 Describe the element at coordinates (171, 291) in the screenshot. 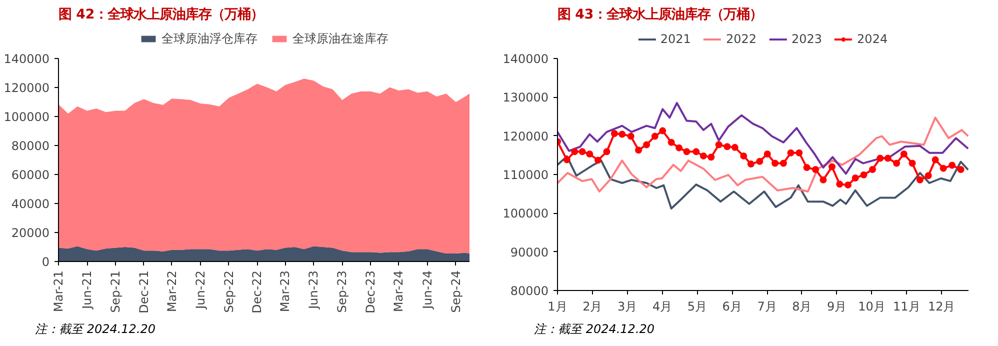

I see `x-tick-label: Mar-22` at that location.